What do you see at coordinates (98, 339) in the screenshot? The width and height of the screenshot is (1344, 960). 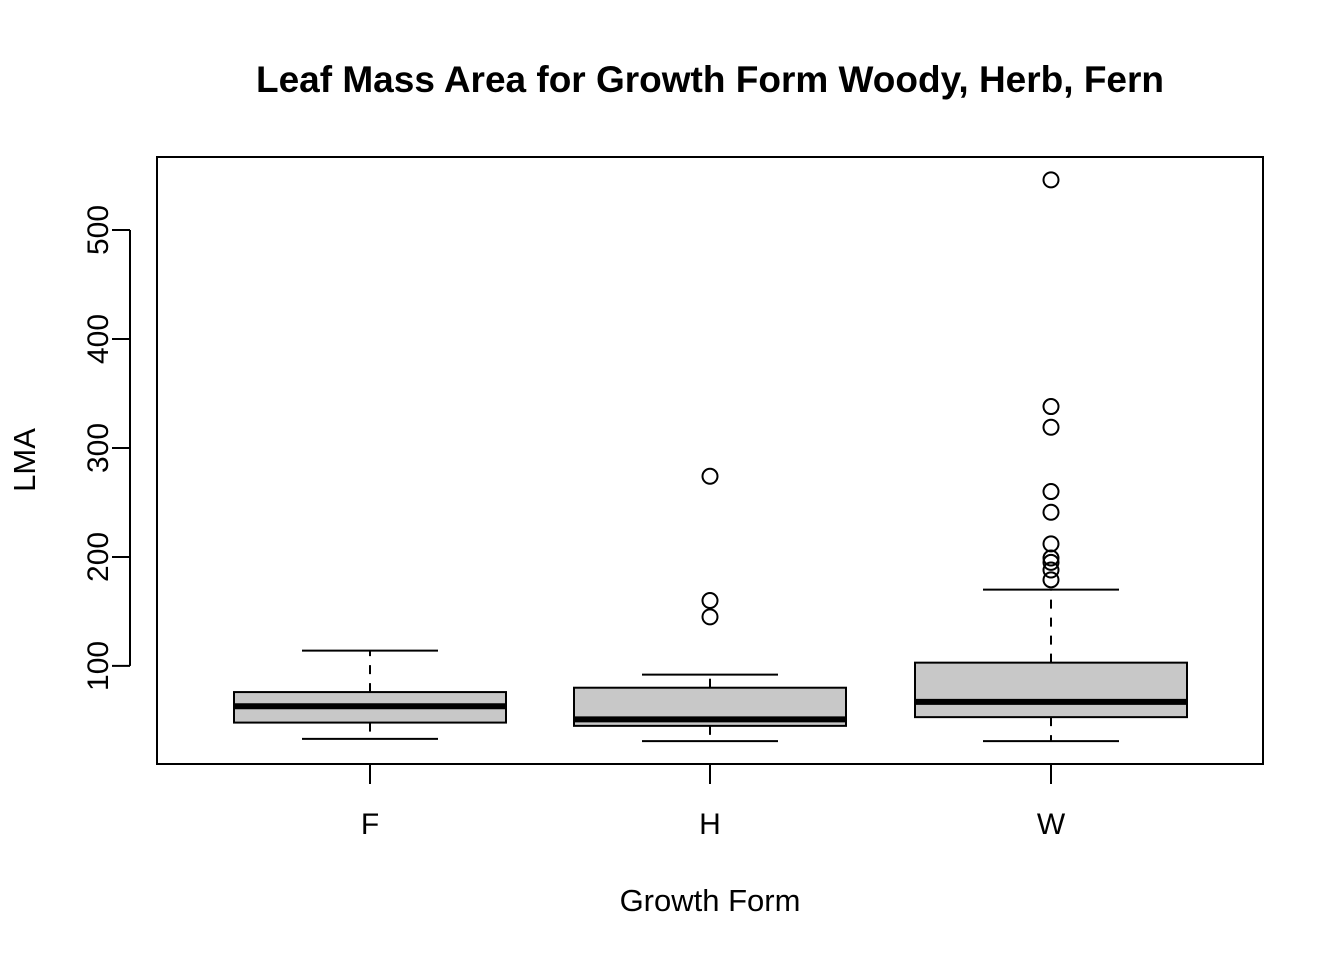 I see `y-tick-label: 400` at bounding box center [98, 339].